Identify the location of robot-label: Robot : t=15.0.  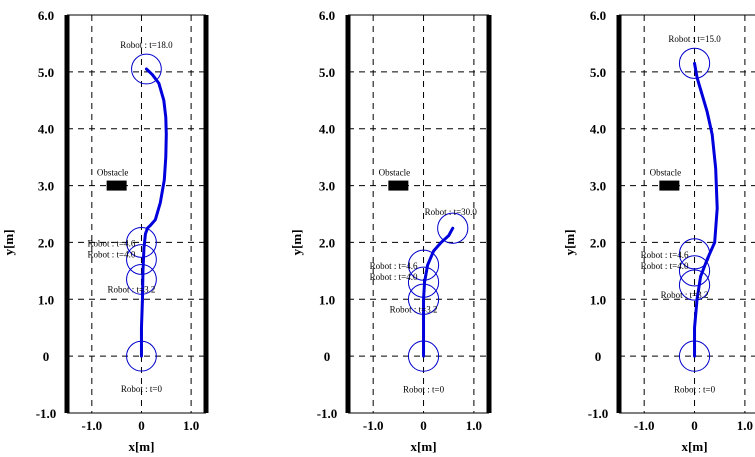
(694, 39).